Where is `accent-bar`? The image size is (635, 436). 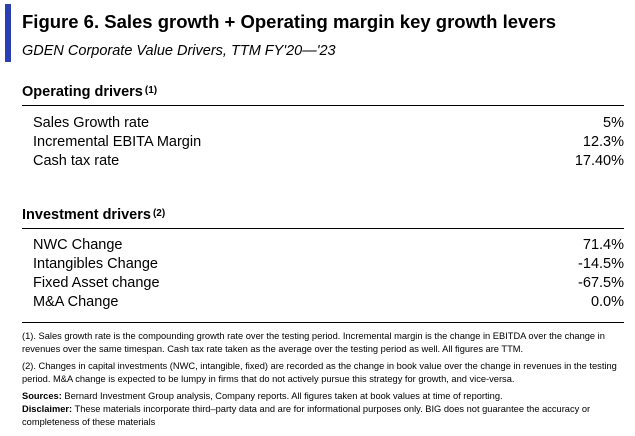 accent-bar is located at coordinates (8, 33).